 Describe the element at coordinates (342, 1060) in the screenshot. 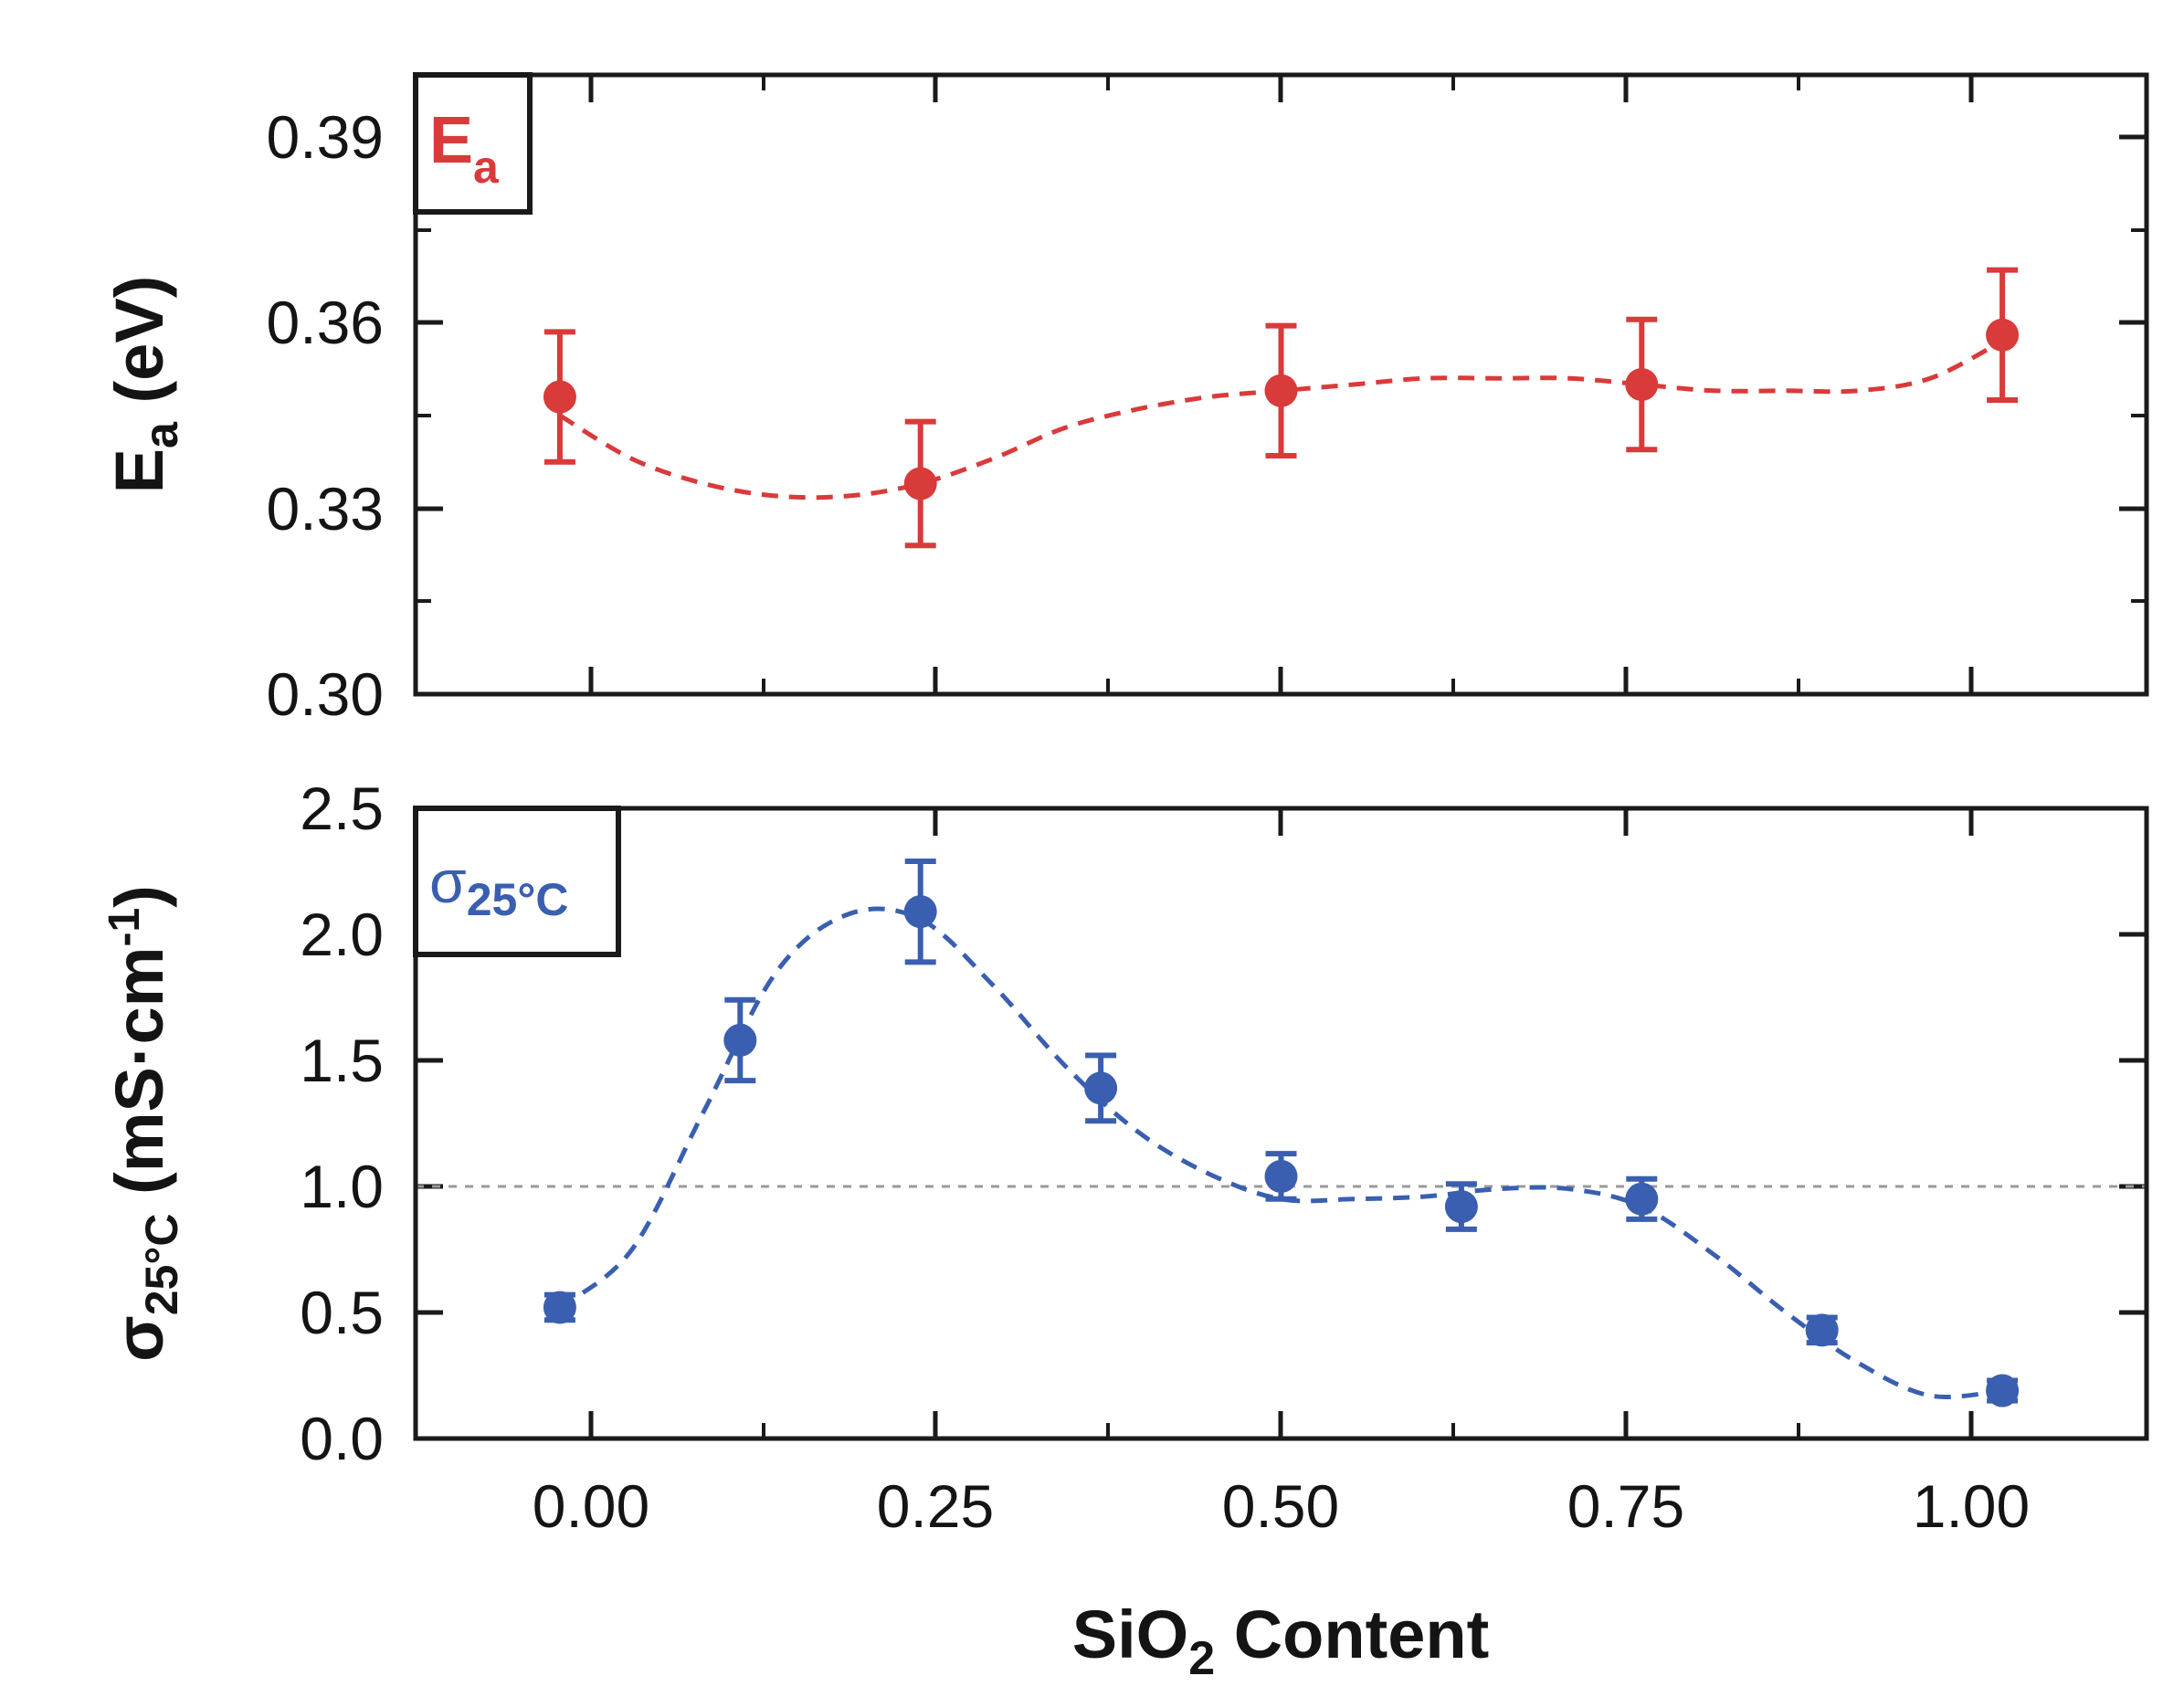

I see `sigma-ytick-label: 1.5` at that location.